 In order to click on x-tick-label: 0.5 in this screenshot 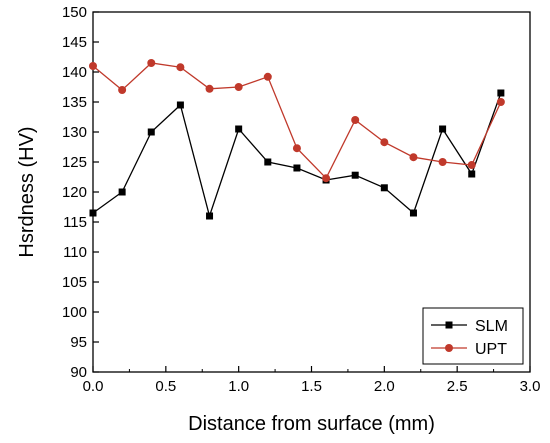, I will do `click(165, 386)`.